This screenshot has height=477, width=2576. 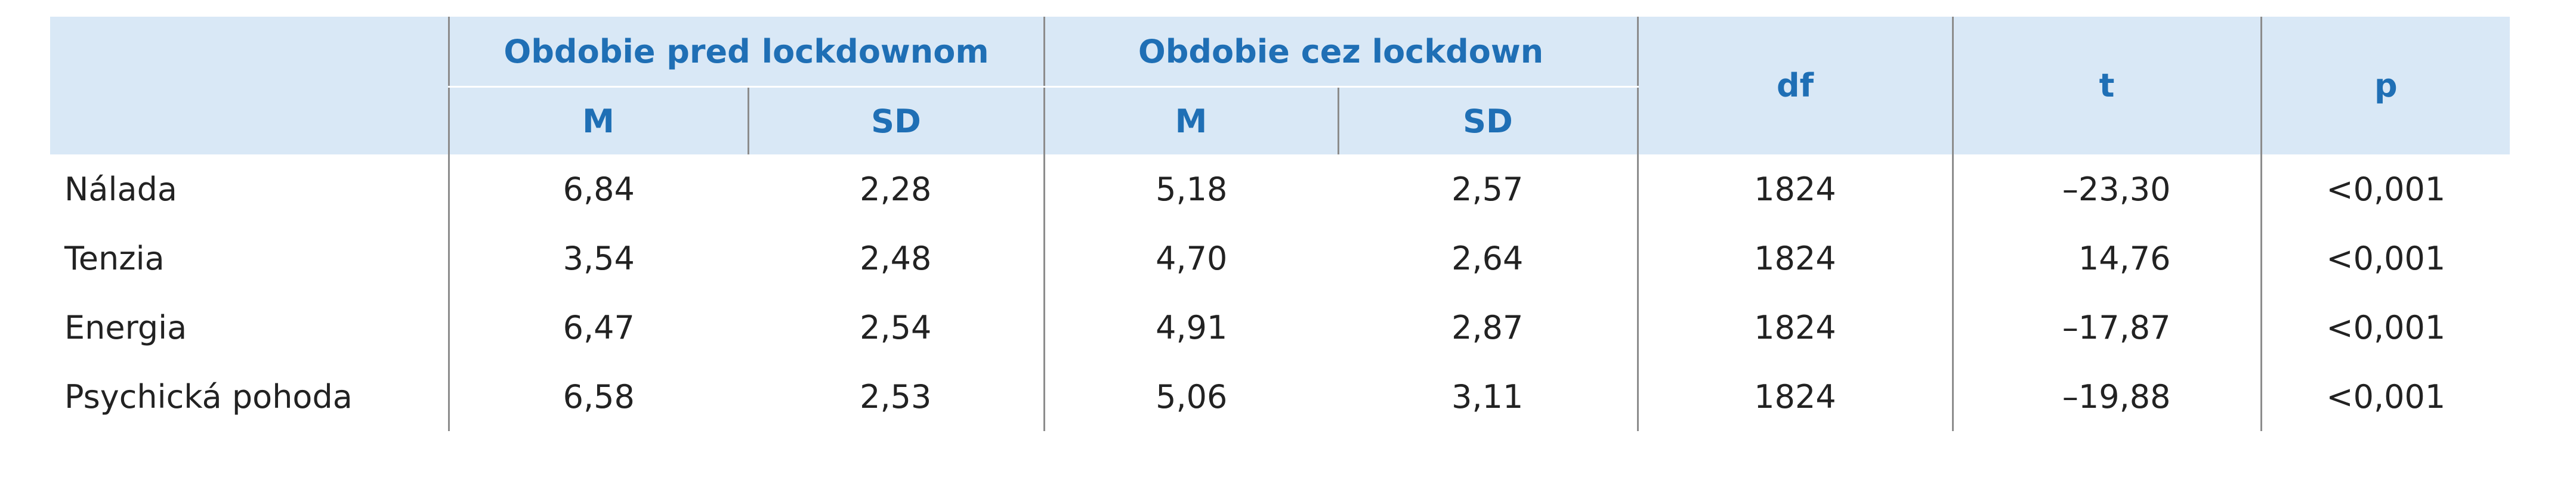 What do you see at coordinates (1487, 396) in the screenshot?
I see `table-cell: 3,11` at bounding box center [1487, 396].